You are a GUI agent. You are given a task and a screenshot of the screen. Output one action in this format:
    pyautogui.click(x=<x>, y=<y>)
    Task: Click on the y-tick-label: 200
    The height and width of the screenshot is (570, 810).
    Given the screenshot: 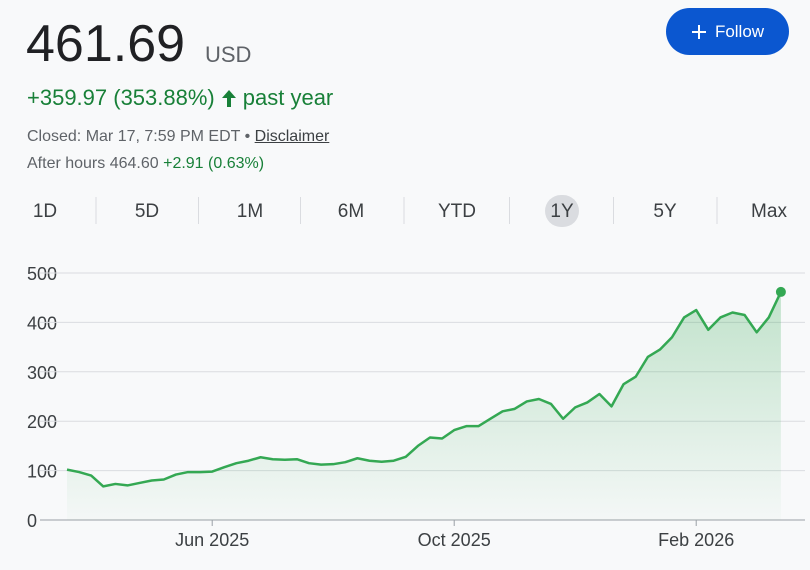 What is the action you would take?
    pyautogui.click(x=42, y=422)
    